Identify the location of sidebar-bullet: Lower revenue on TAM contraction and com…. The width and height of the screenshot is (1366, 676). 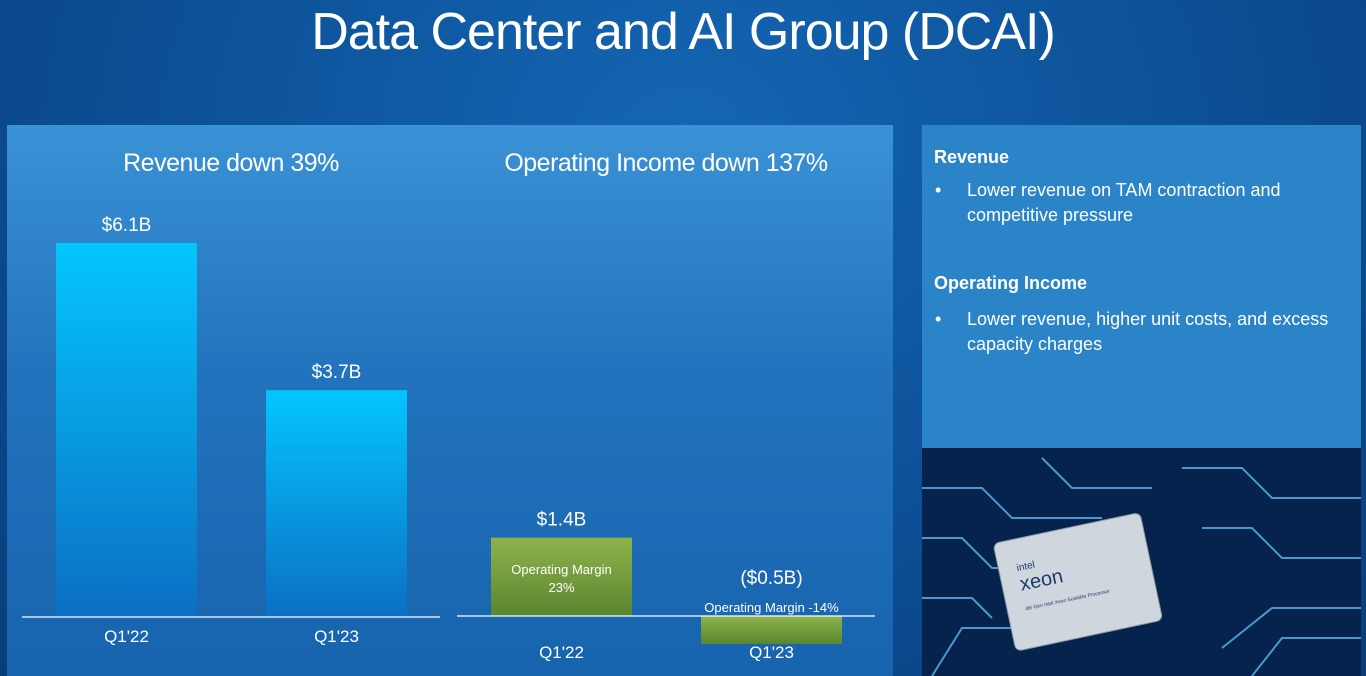
(1136, 203).